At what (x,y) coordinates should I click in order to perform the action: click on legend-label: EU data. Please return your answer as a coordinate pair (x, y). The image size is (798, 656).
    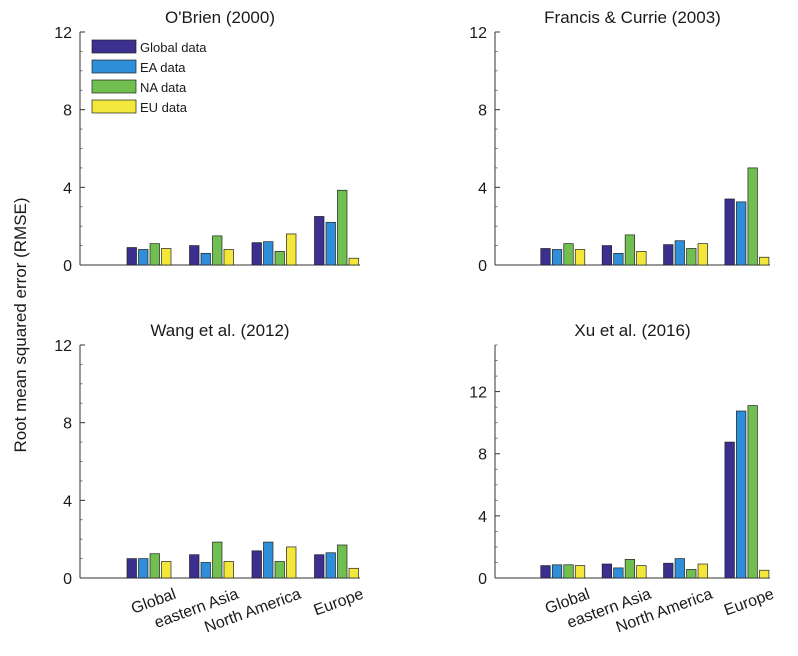
    Looking at the image, I should click on (164, 107).